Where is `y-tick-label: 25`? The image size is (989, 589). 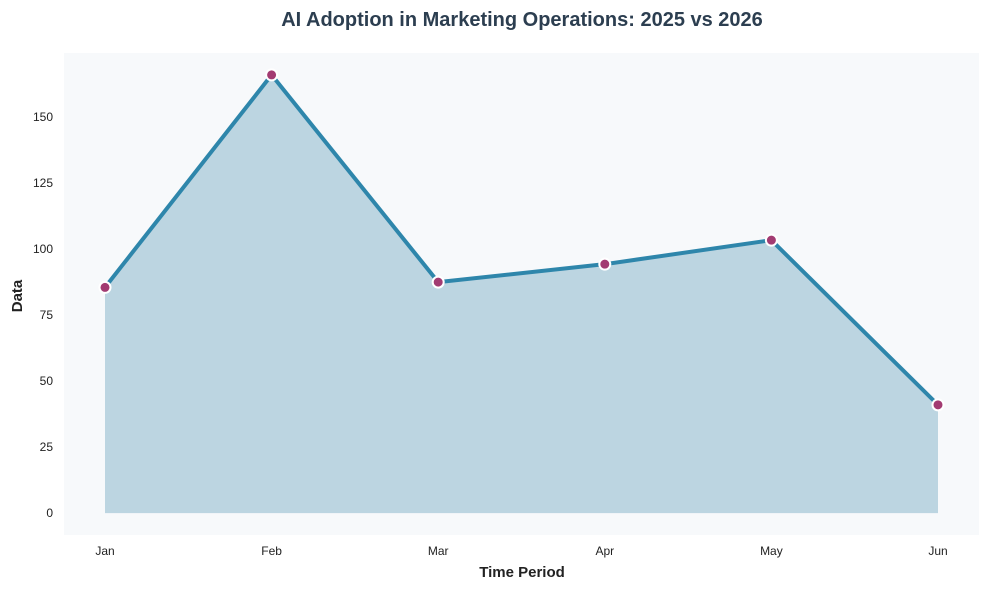 y-tick-label: 25 is located at coordinates (47, 447).